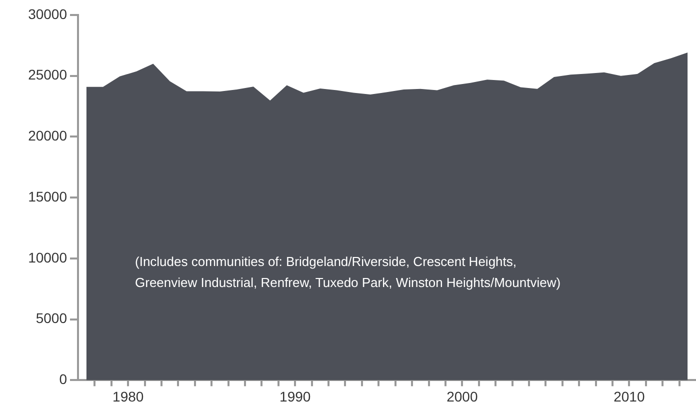 The width and height of the screenshot is (696, 409). I want to click on x-tick-label: 2000, so click(462, 396).